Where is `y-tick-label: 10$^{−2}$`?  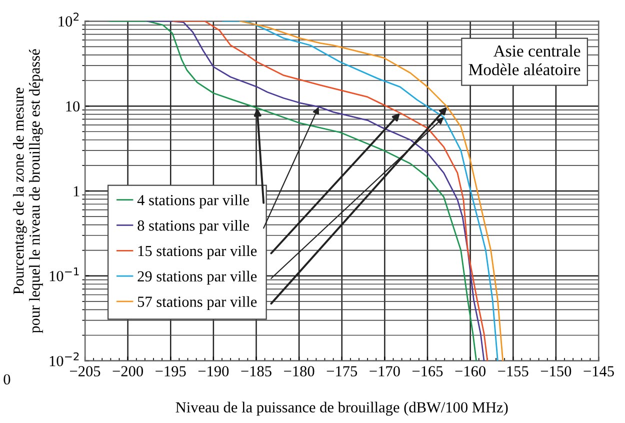
y-tick-label: 10$^{−2}$ is located at coordinates (64, 359).